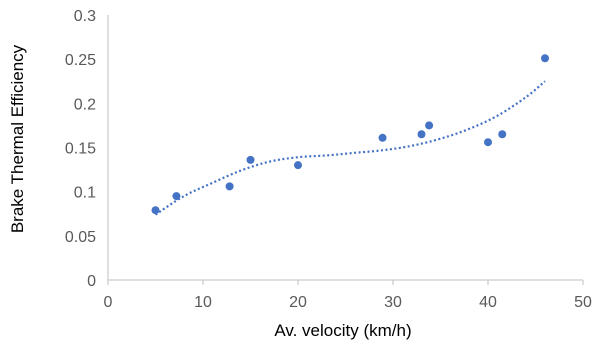  I want to click on y-tick-labels: 0 0.05 0.1 0.15 0.2 0.25 0.3, so click(80, 149).